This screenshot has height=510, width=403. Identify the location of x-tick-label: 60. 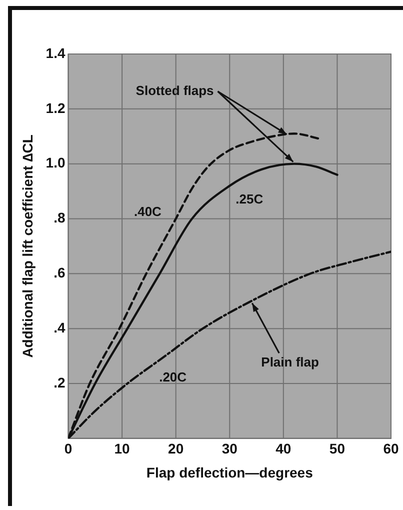
(391, 448).